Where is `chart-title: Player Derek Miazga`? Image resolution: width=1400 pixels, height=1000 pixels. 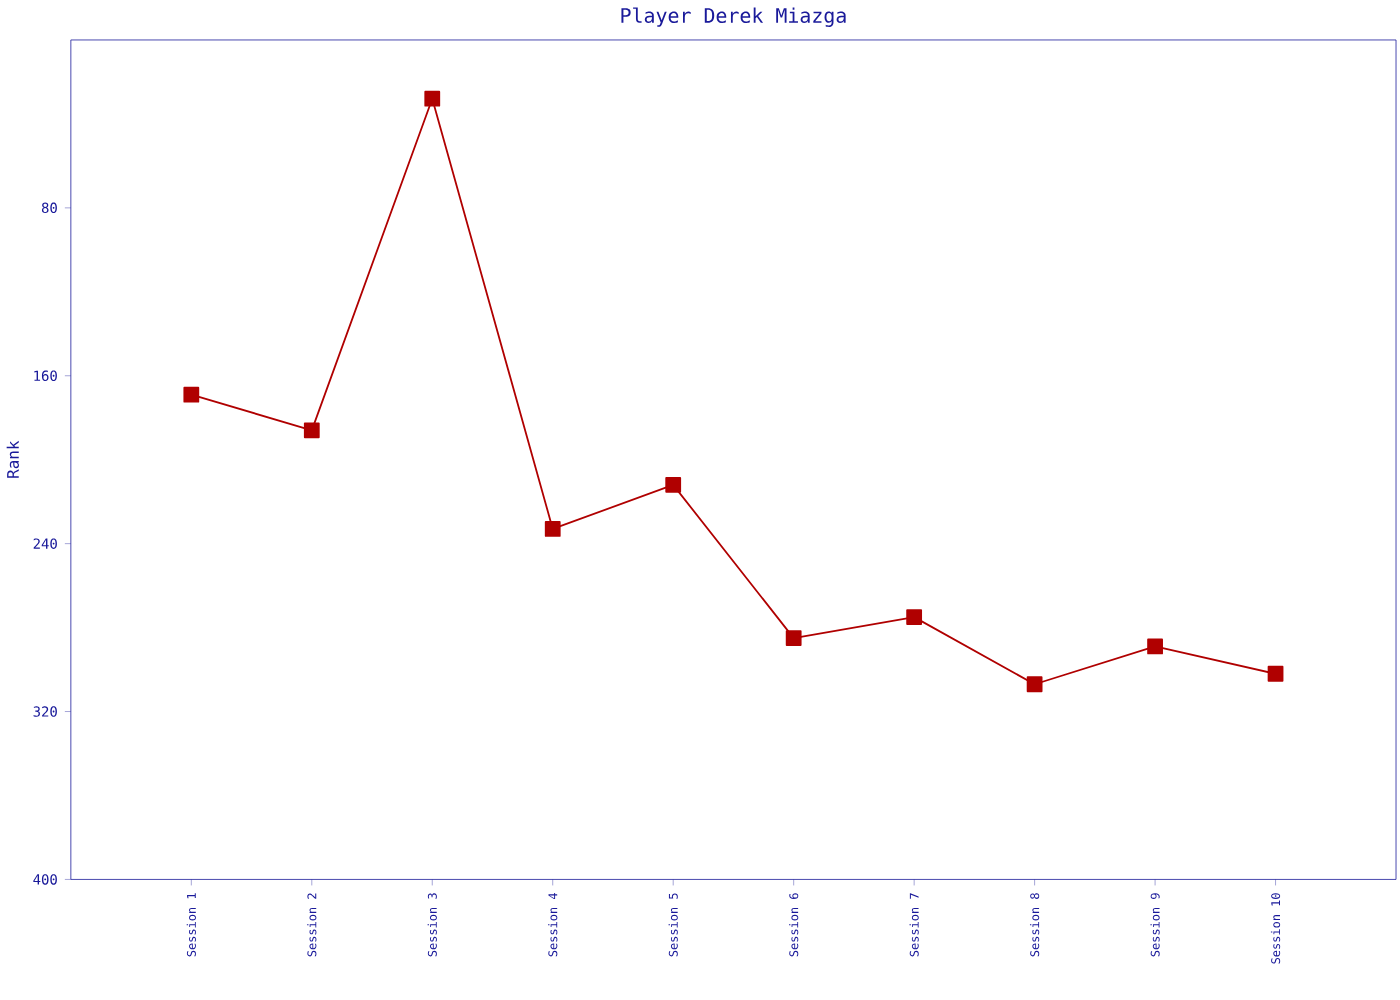
chart-title: Player Derek Miazga is located at coordinates (733, 17).